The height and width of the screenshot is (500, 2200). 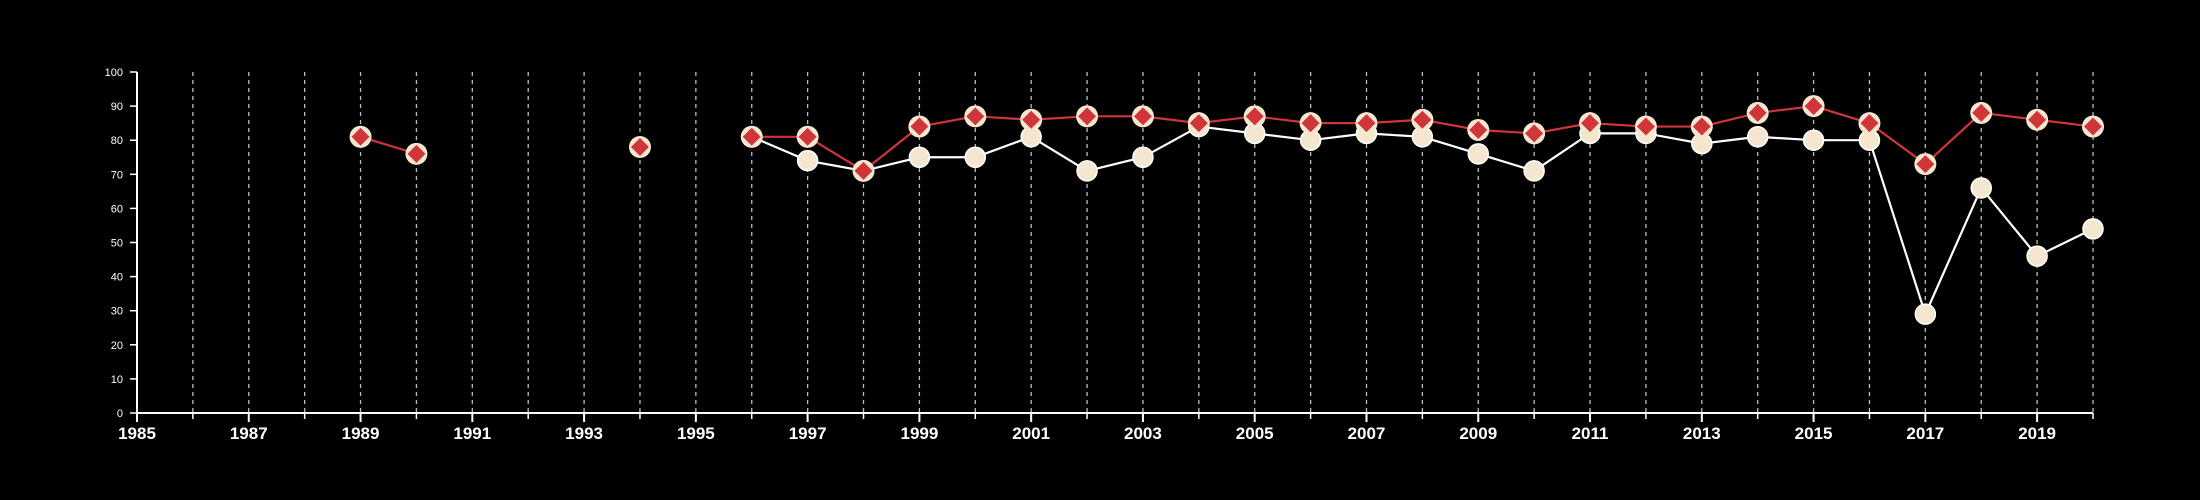 What do you see at coordinates (1142, 116) in the screenshot?
I see `series-0-point-2003` at bounding box center [1142, 116].